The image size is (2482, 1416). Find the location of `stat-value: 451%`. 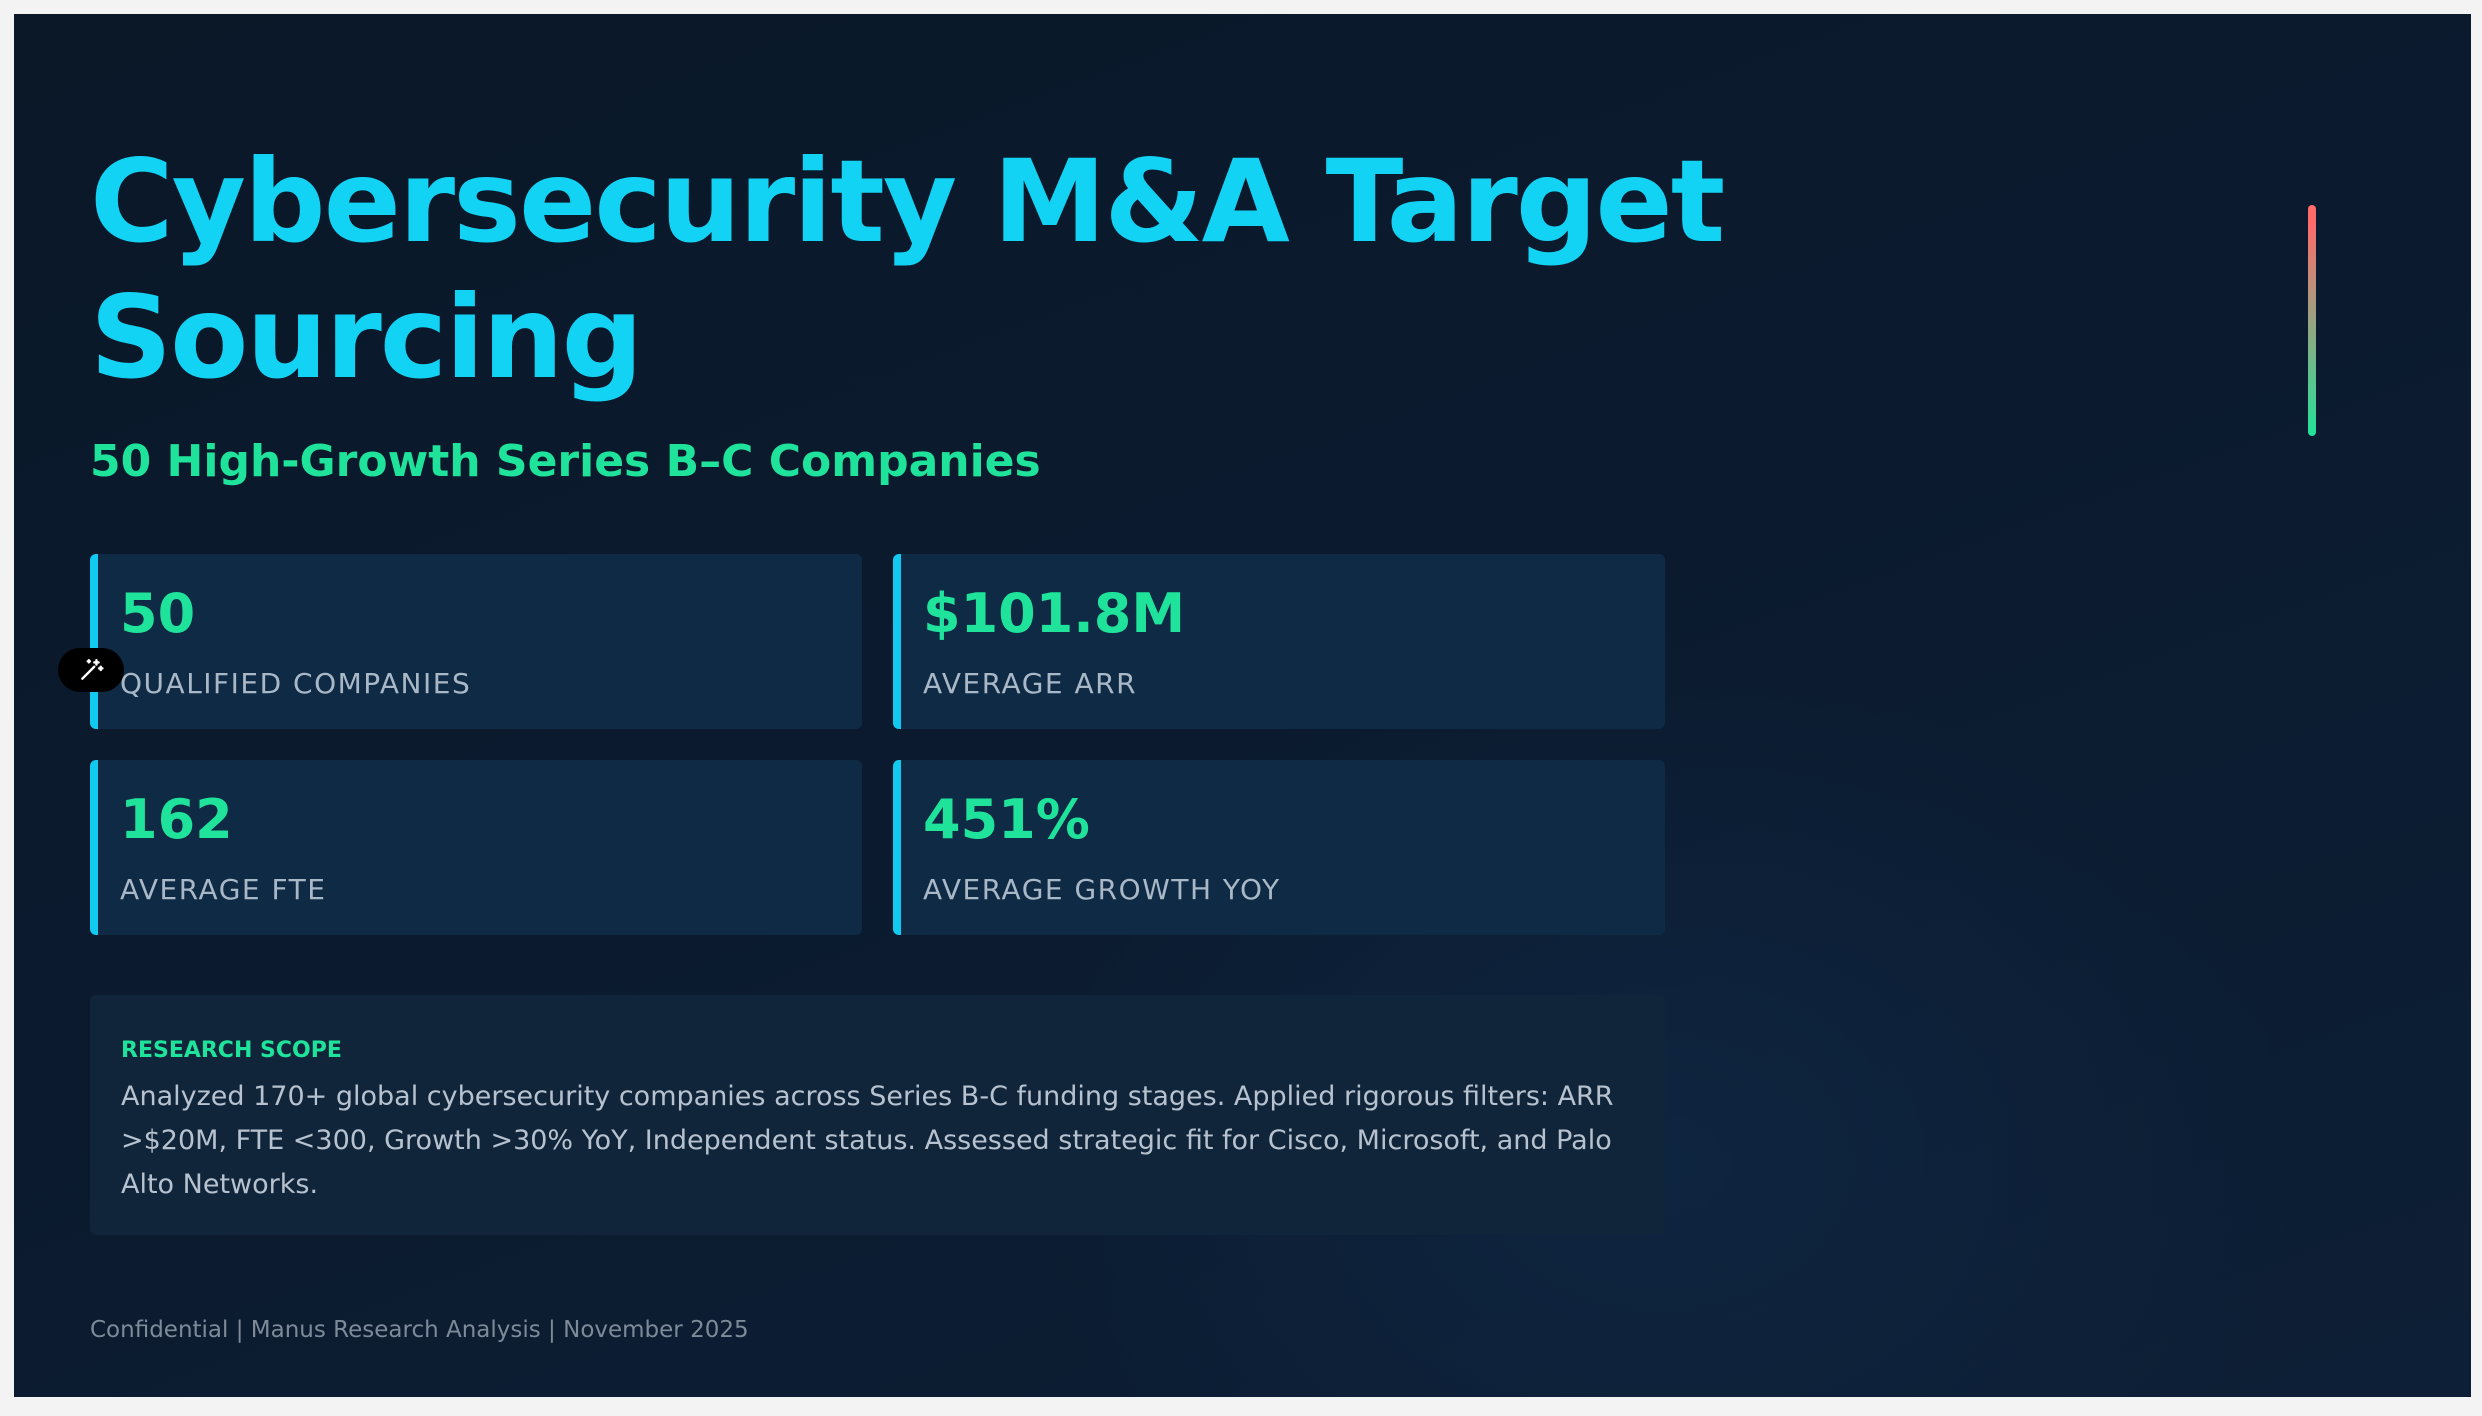

stat-value: 451% is located at coordinates (1006, 819).